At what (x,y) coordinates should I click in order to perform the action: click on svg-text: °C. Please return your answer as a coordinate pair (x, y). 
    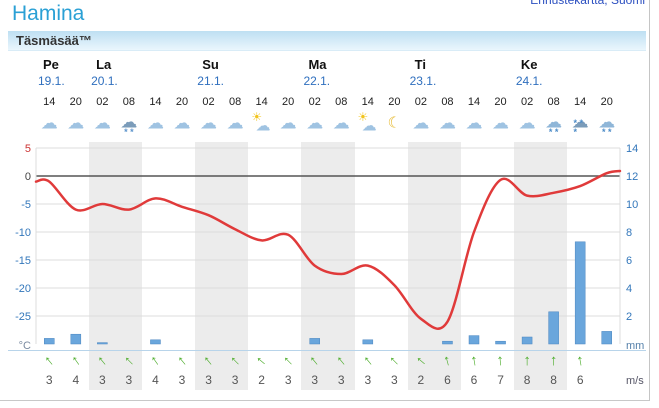
    Looking at the image, I should click on (25, 346).